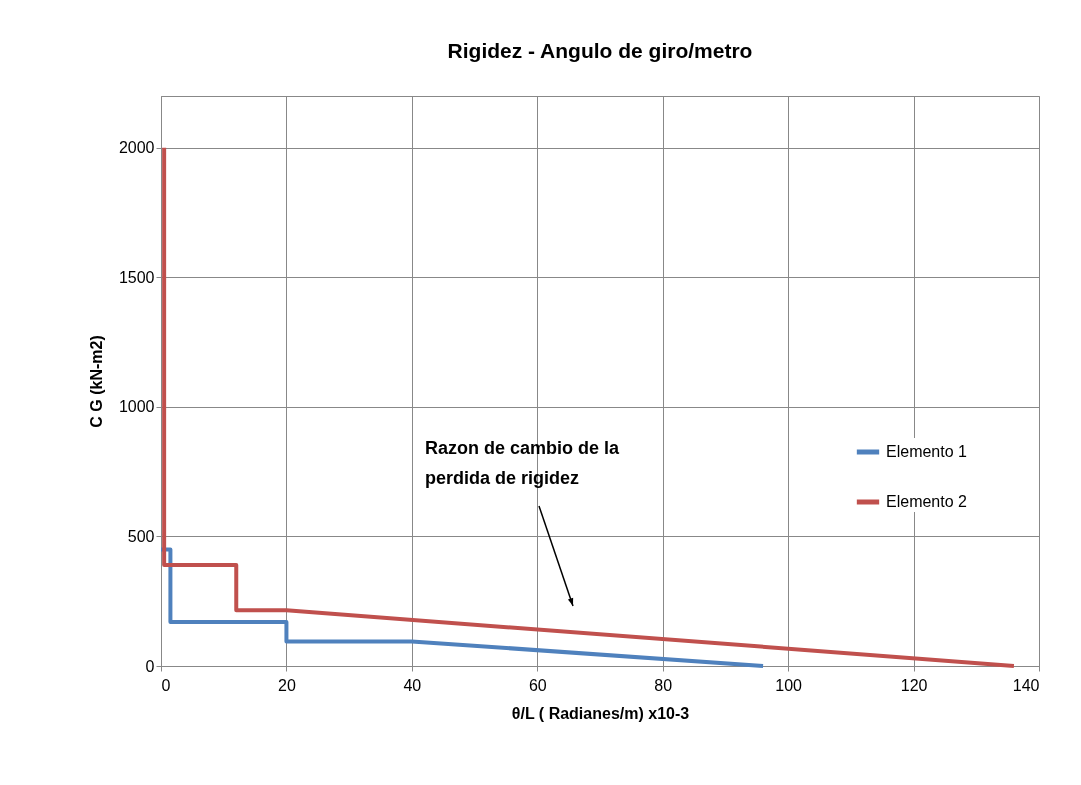 The height and width of the screenshot is (785, 1081). I want to click on x-tick-label: 120, so click(914, 685).